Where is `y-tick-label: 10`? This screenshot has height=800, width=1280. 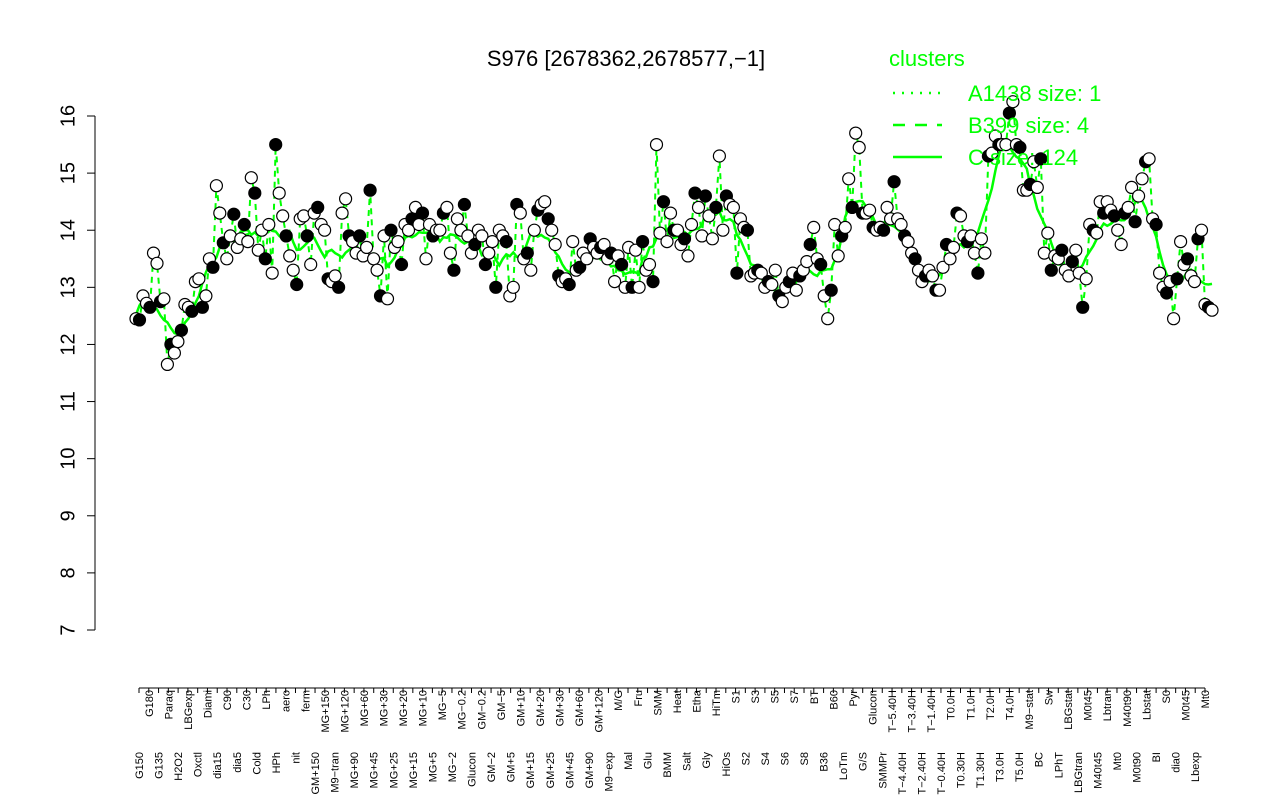
y-tick-label: 10 is located at coordinates (68, 459).